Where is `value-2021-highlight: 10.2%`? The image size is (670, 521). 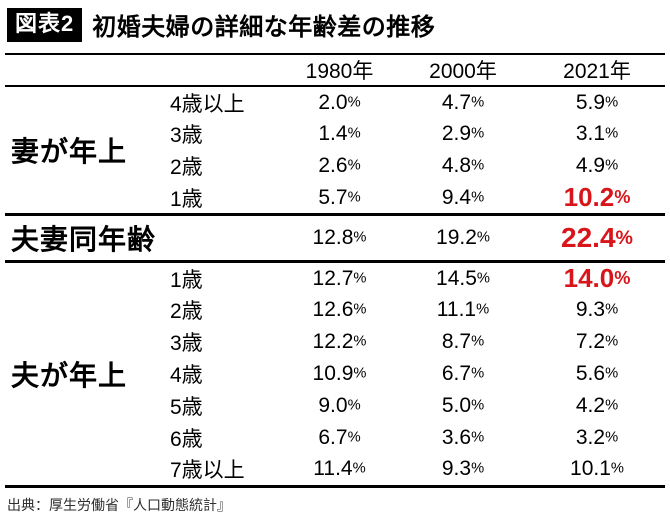
value-2021-highlight: 10.2% is located at coordinates (597, 197).